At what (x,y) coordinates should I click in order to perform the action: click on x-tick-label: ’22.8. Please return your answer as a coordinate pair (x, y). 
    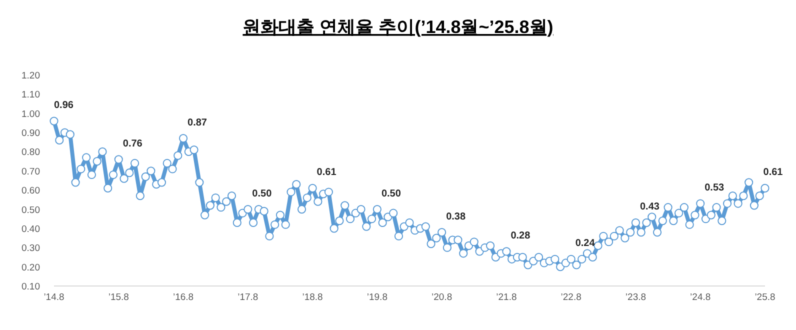
    Looking at the image, I should click on (571, 297).